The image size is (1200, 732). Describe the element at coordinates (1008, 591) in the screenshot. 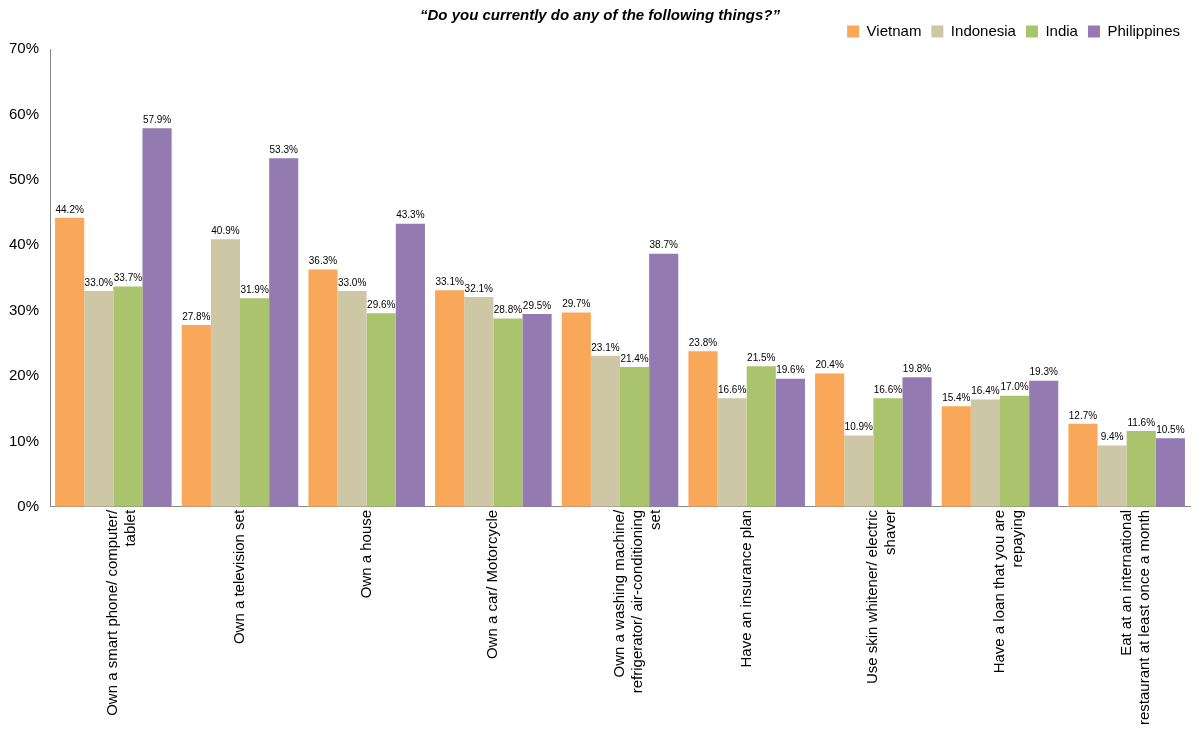

I see `x-tick-label: Have a loan that you are repaying` at that location.